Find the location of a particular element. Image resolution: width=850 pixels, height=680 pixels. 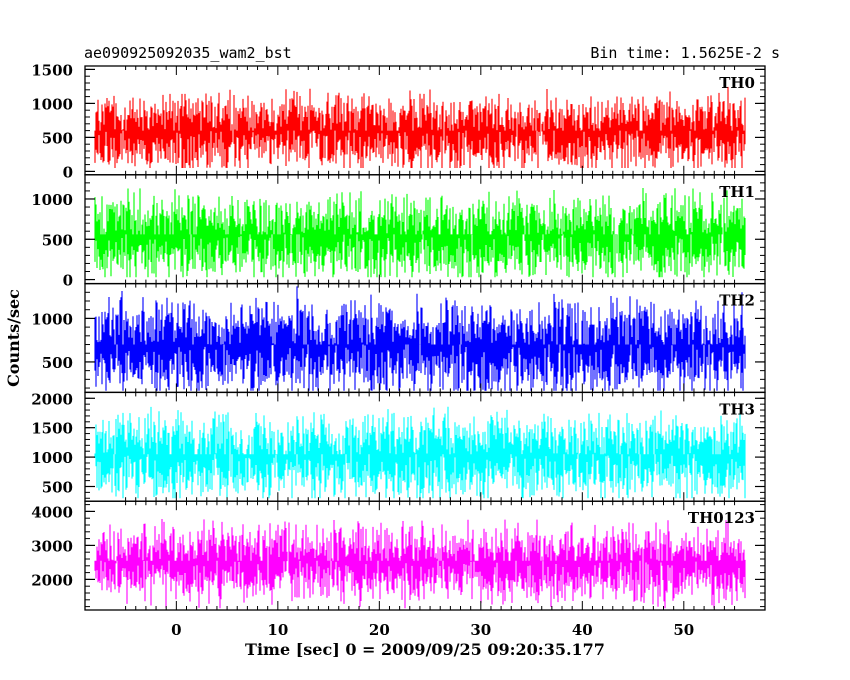

panel-frame-th0123 is located at coordinates (425, 555).